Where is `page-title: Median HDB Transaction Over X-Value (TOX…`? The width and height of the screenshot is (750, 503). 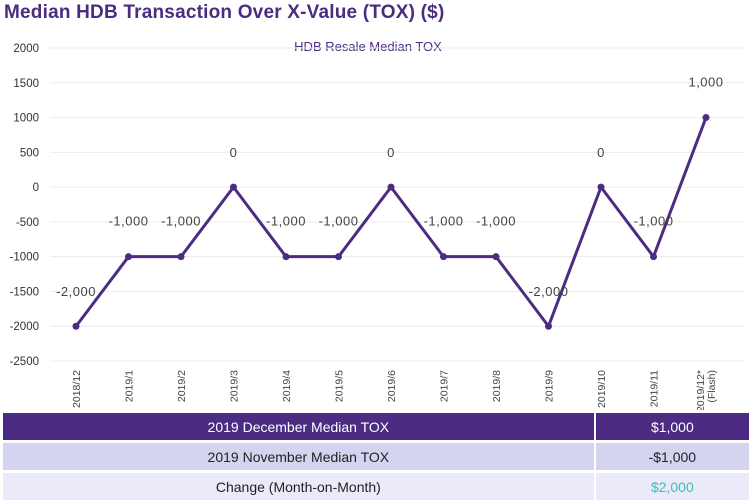 page-title: Median HDB Transaction Over X-Value (TOX… is located at coordinates (224, 12).